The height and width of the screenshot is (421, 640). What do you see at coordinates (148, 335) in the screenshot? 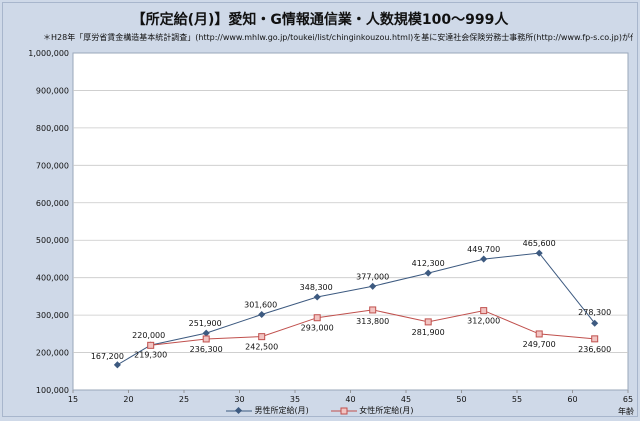
I see `data-label: 220,000` at bounding box center [148, 335].